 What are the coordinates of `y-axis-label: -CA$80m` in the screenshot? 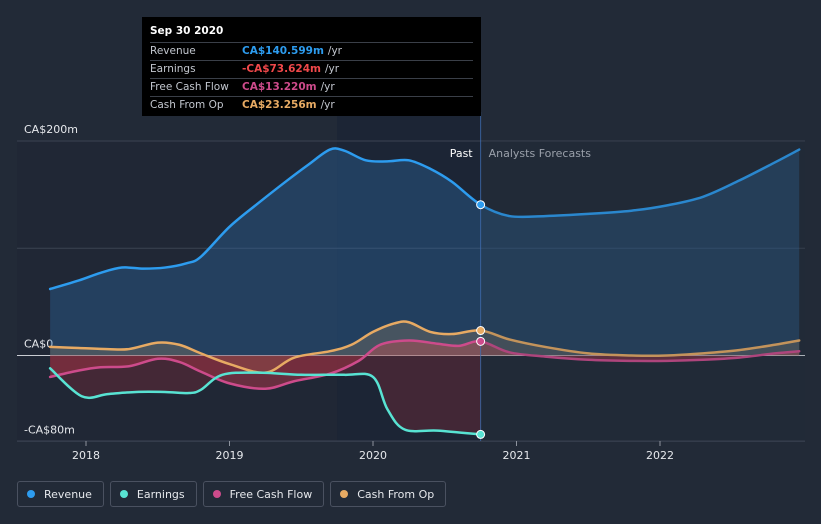 It's located at (49, 429).